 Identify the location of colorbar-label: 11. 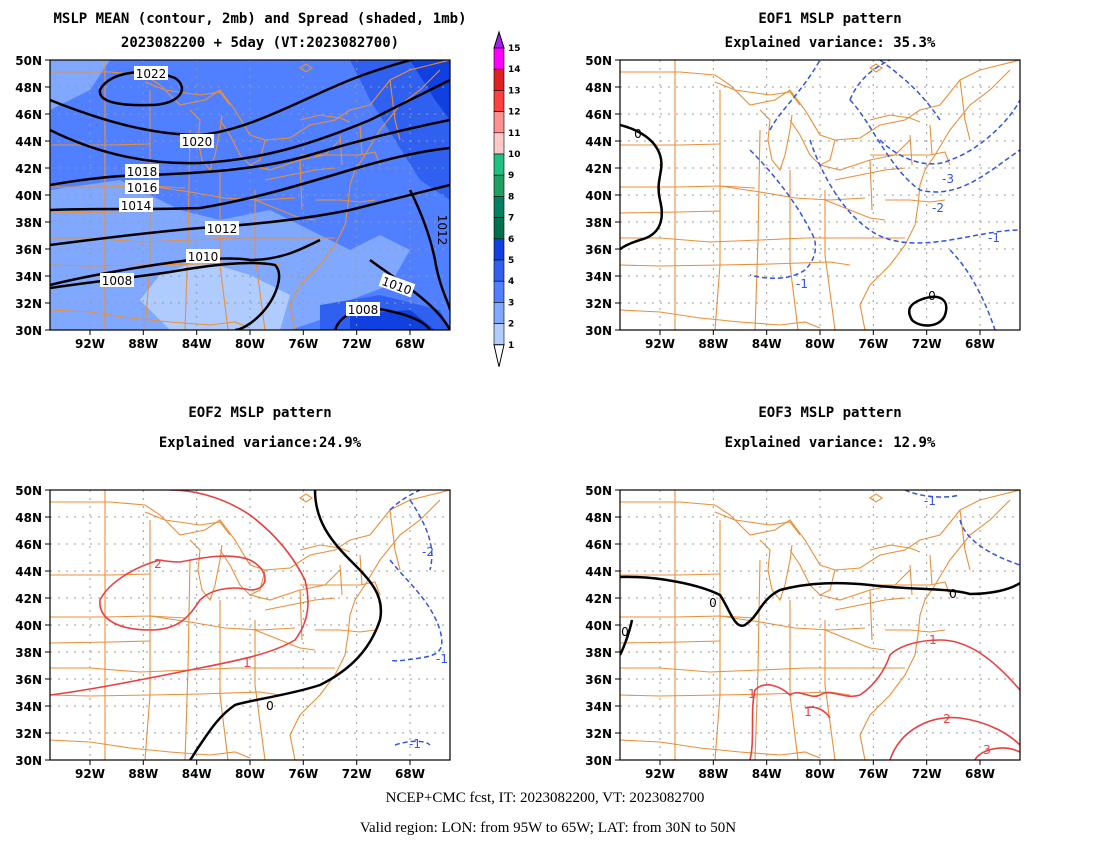
(514, 134).